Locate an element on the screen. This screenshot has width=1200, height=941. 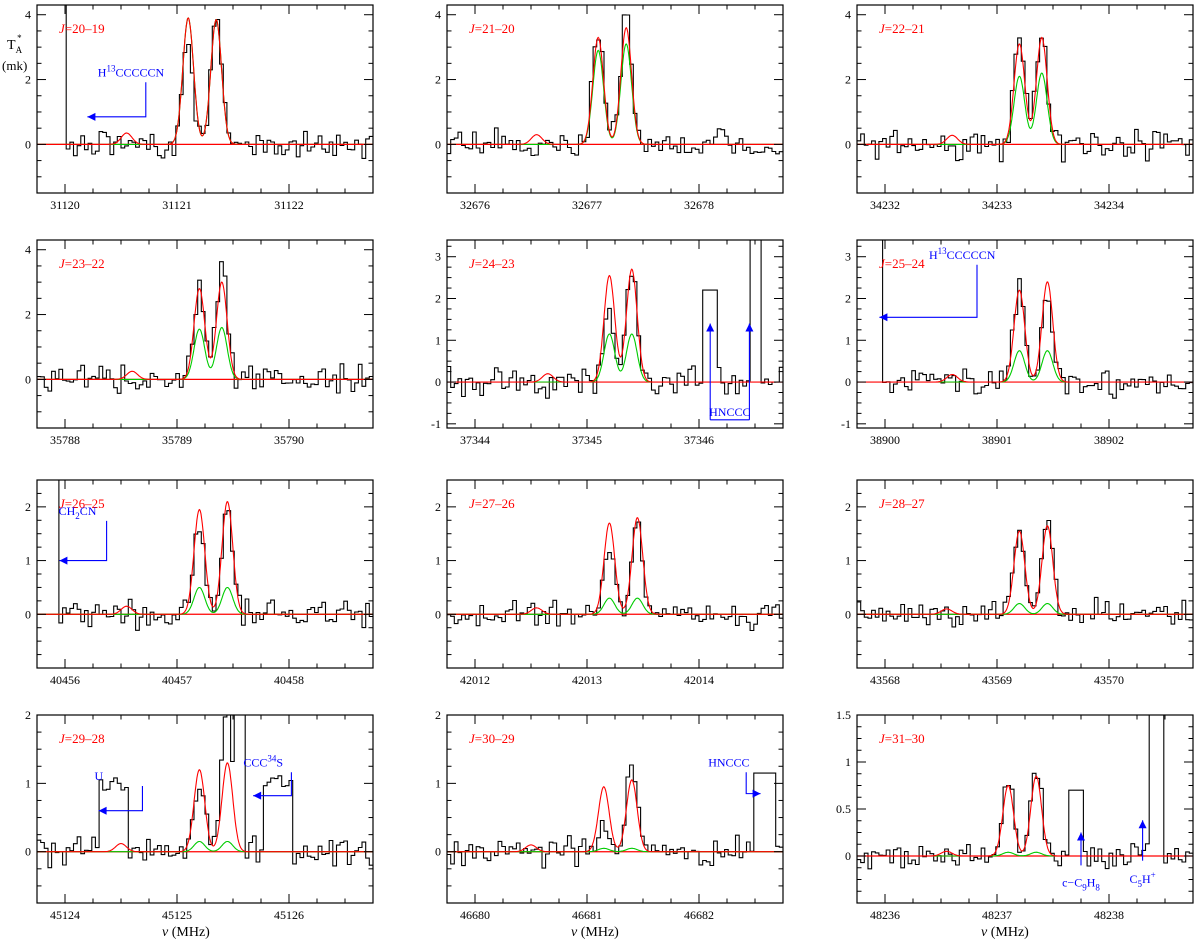
x-axis-label-col3: ν (MHz) is located at coordinates (1005, 932).